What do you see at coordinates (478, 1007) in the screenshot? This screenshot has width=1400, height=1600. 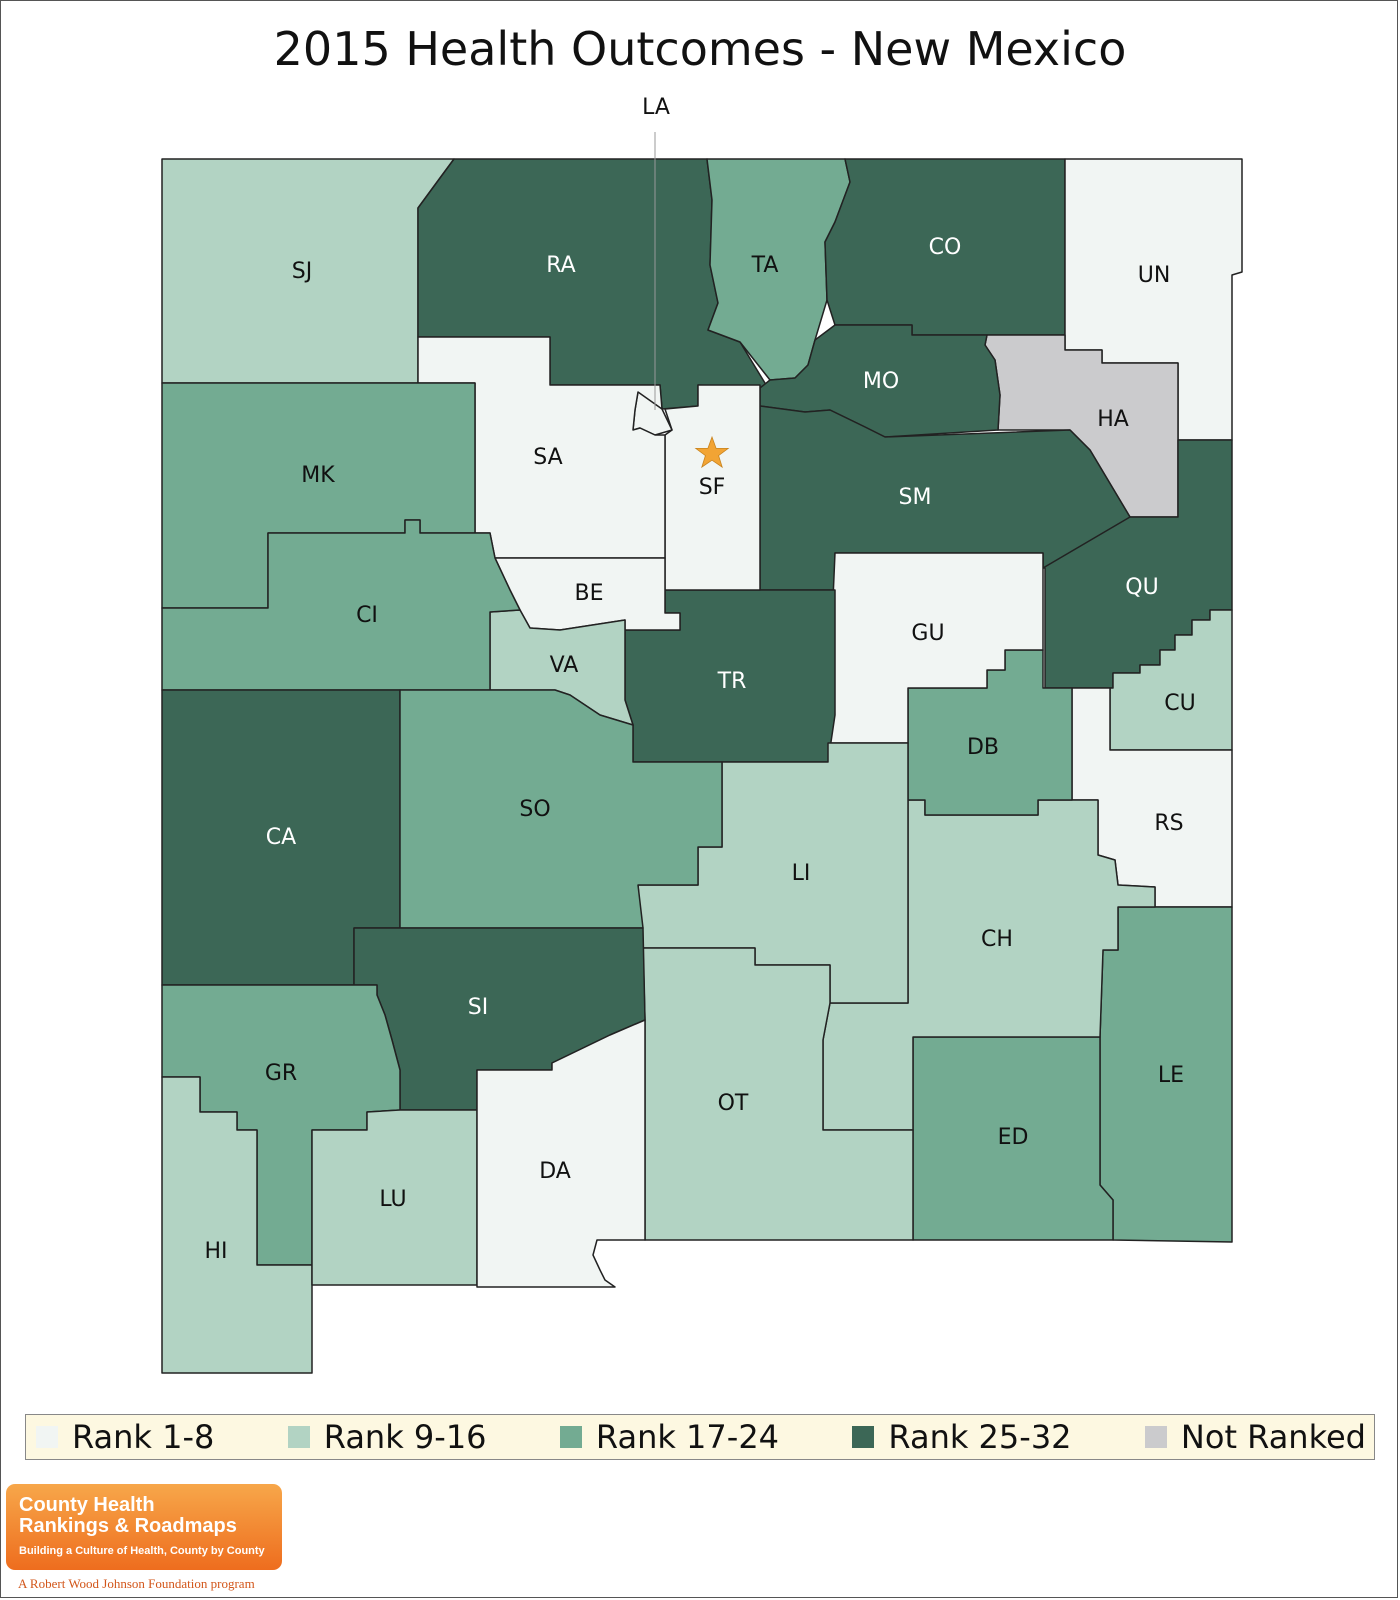 I see `county-label-si: SI` at bounding box center [478, 1007].